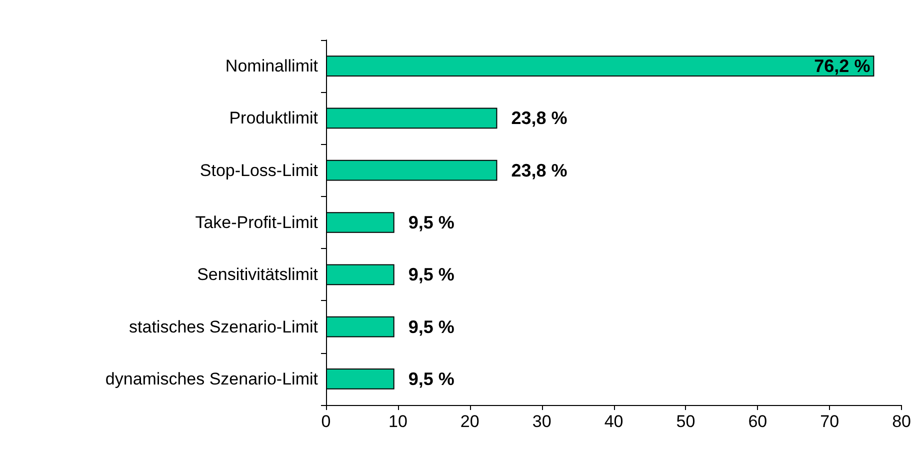  I want to click on y-tick-label: Stop-Loss-Limit, so click(259, 170).